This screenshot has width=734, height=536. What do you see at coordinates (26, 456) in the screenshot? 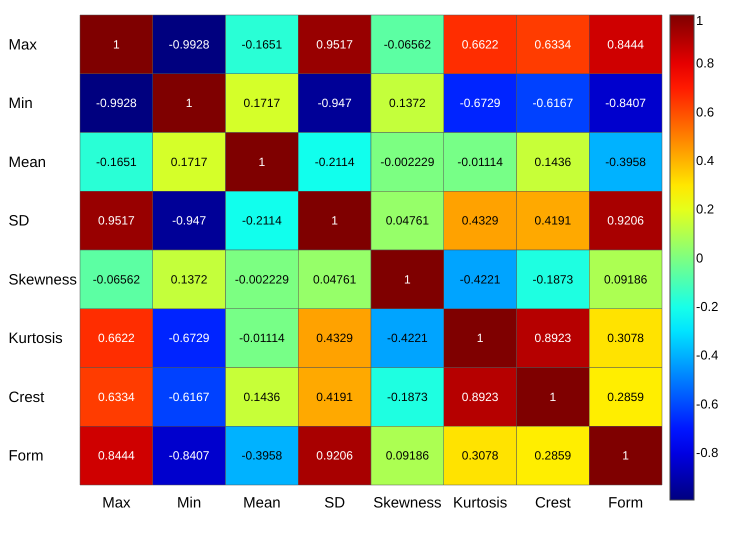
I see `y-tick-label: Form` at bounding box center [26, 456].